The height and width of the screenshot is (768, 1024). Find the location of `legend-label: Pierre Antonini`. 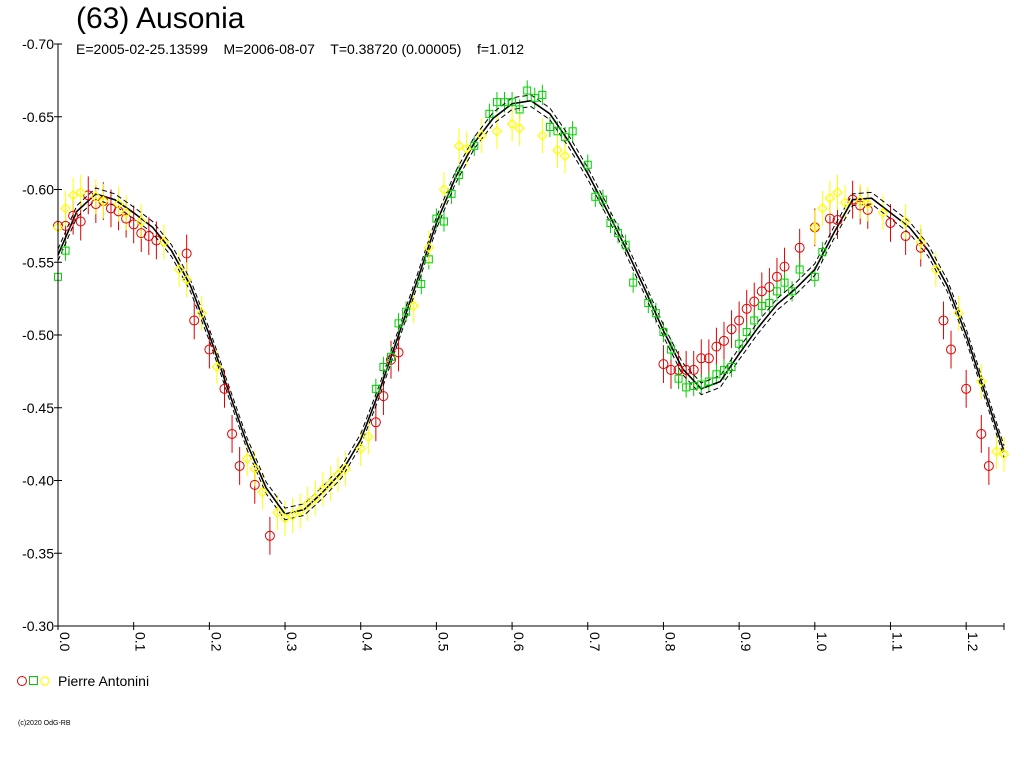

legend-label: Pierre Antonini is located at coordinates (104, 681).